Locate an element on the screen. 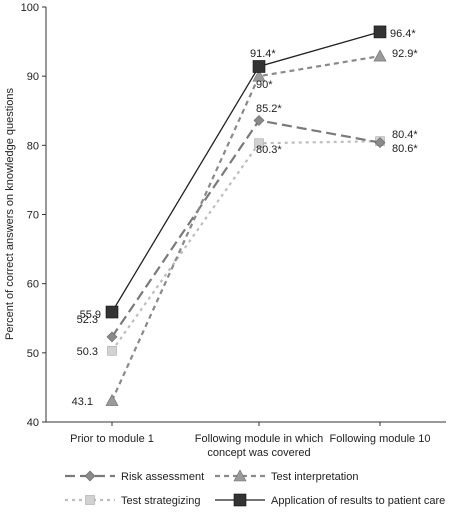 The image size is (450, 513). y-tick-label: 60 is located at coordinates (33, 285).